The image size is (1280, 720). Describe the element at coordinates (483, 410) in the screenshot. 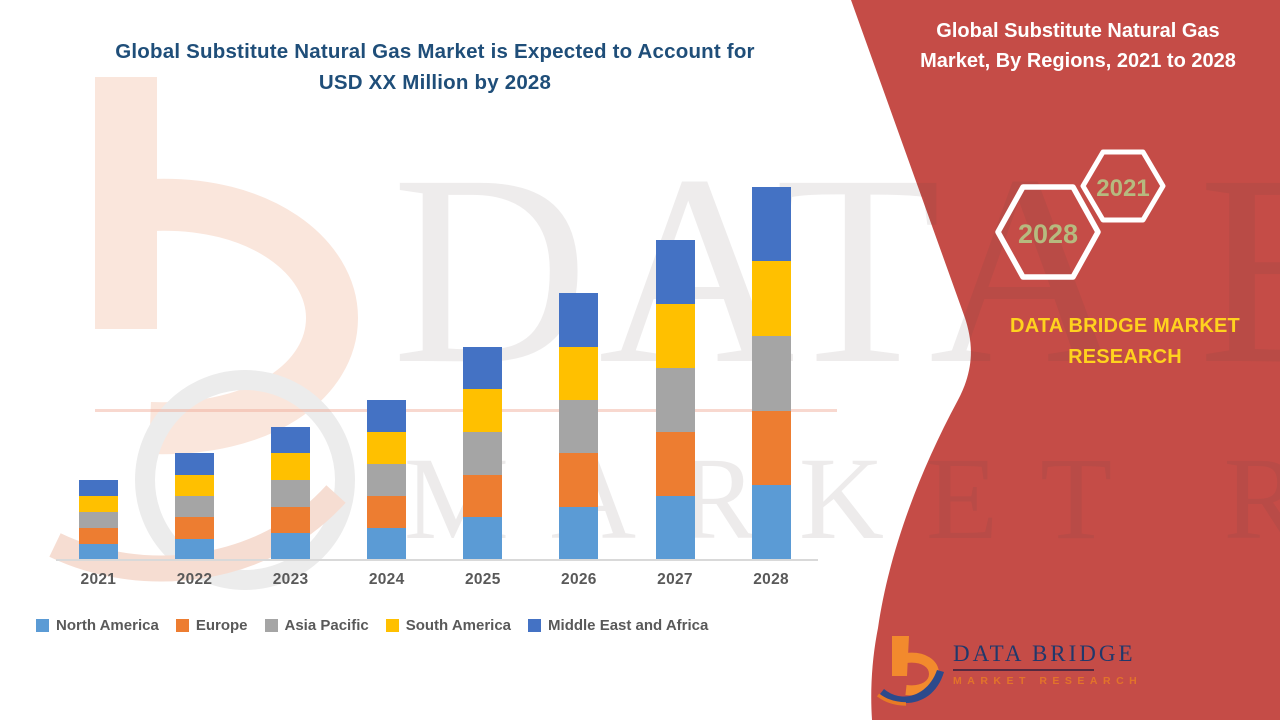

I see `bar-segment-south-america-2025` at that location.